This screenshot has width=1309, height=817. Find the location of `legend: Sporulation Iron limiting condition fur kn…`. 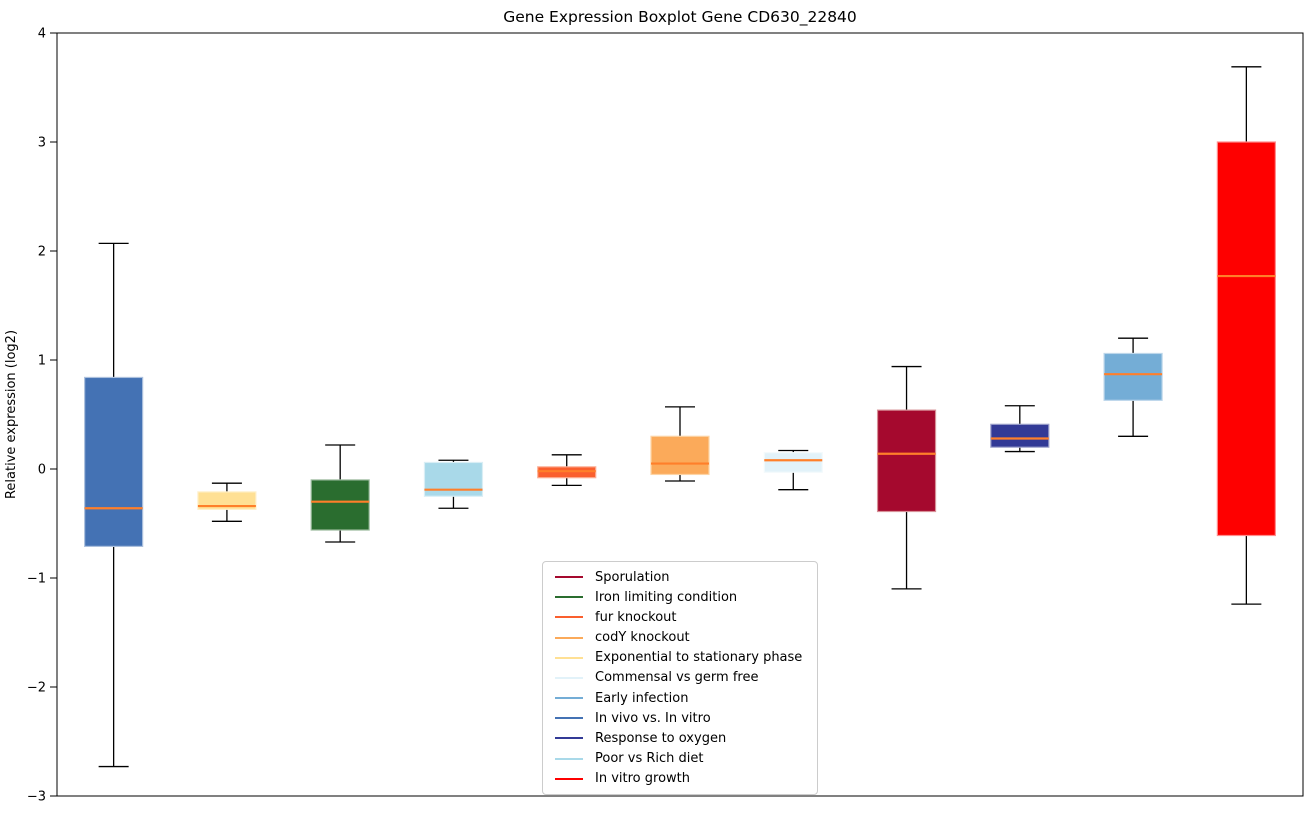

legend: Sporulation Iron limiting condition fur kn… is located at coordinates (680, 678).